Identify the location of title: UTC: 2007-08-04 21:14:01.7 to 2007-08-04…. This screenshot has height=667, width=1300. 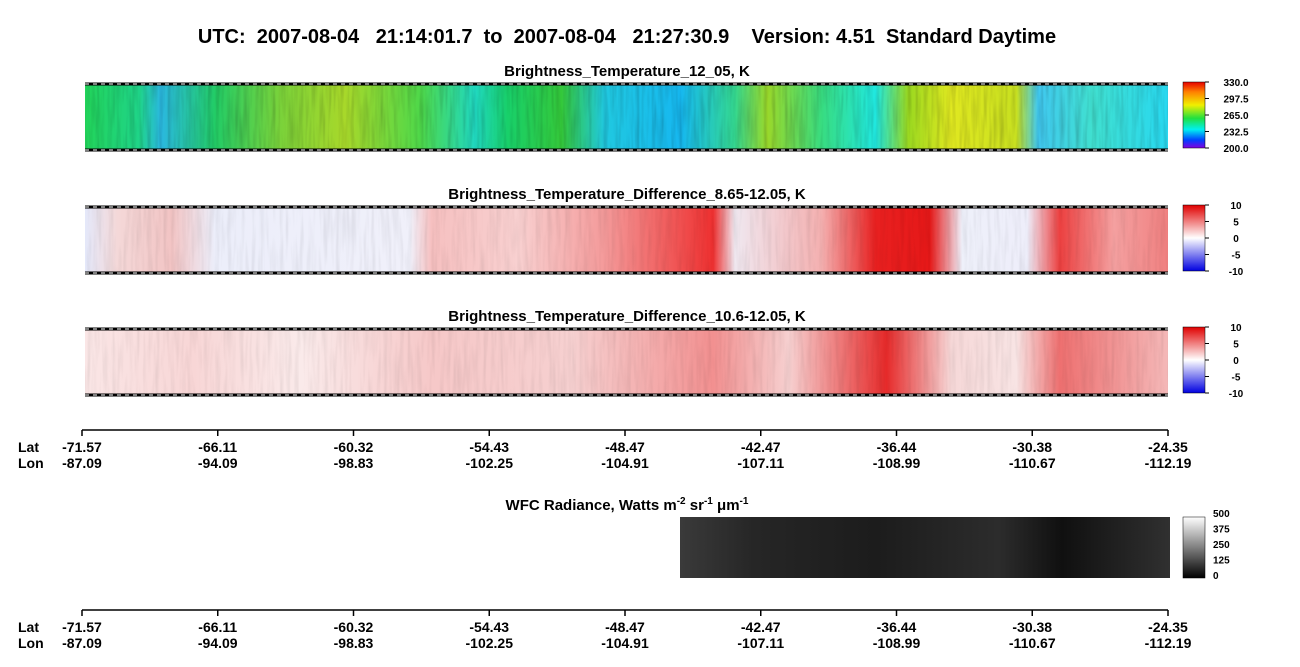
(627, 37).